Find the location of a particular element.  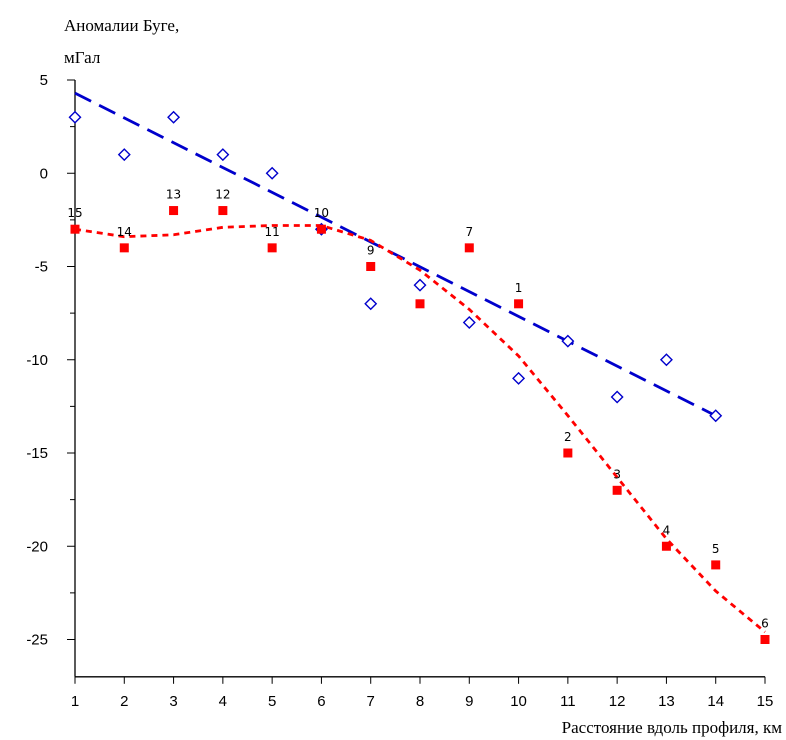

x-tick-label: 8 is located at coordinates (420, 701).